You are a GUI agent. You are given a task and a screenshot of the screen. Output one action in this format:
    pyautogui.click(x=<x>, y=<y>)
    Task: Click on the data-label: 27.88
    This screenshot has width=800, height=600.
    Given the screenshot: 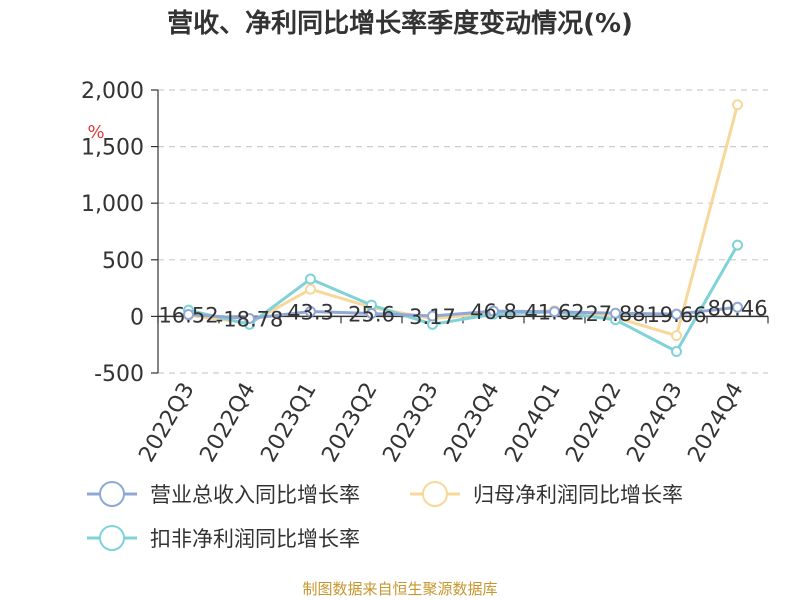 What is the action you would take?
    pyautogui.click(x=615, y=314)
    